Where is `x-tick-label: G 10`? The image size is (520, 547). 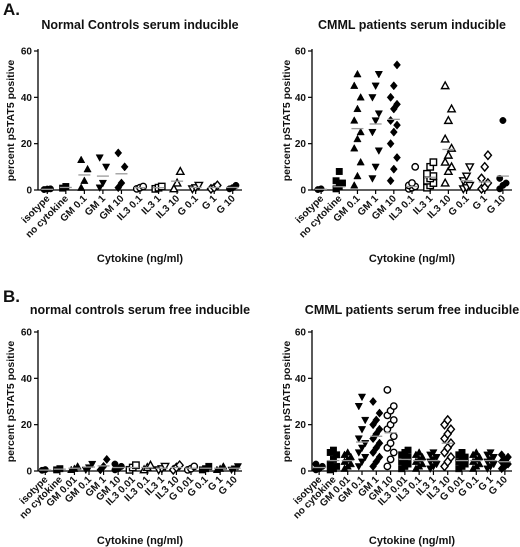
x-tick-label: G 10 is located at coordinates (496, 204).